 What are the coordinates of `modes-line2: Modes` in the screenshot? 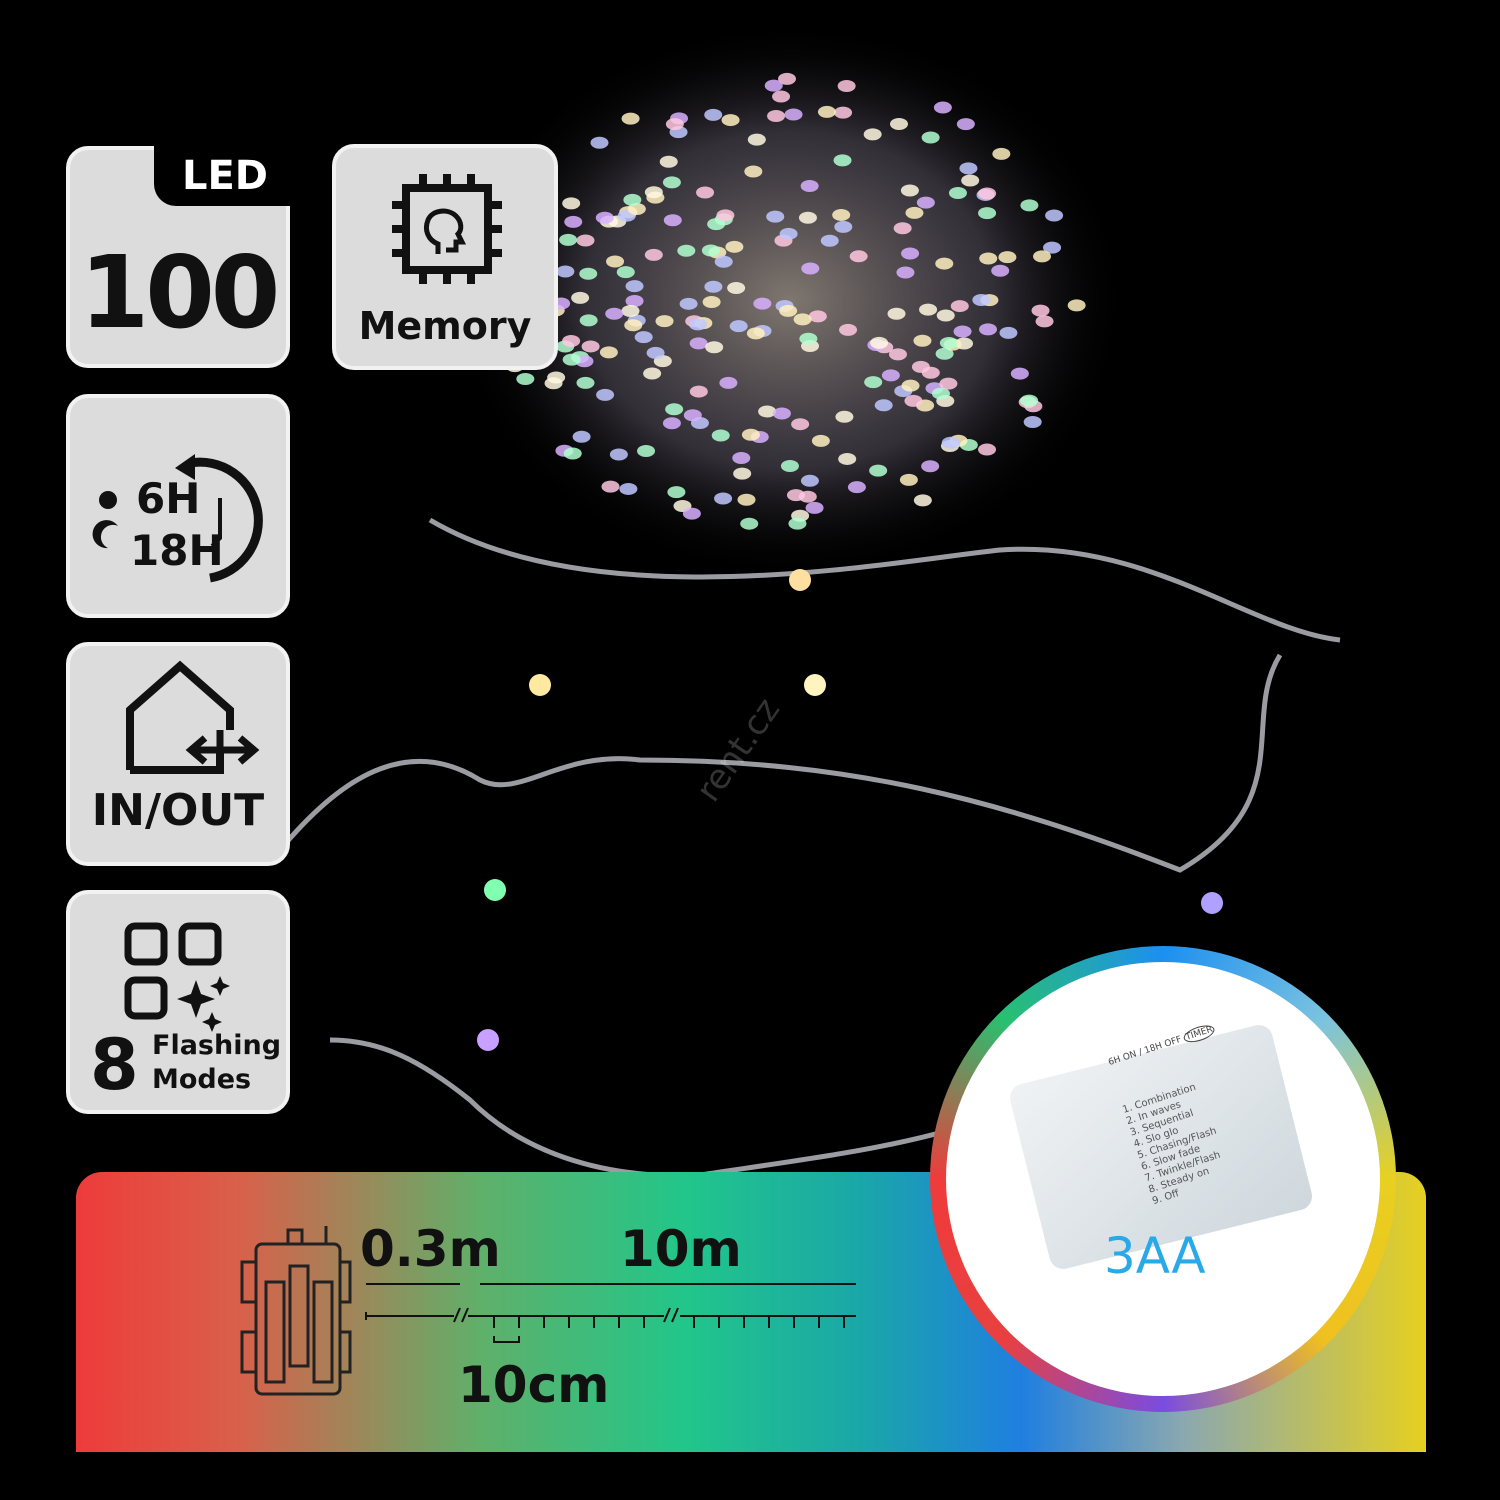 It's located at (202, 1079).